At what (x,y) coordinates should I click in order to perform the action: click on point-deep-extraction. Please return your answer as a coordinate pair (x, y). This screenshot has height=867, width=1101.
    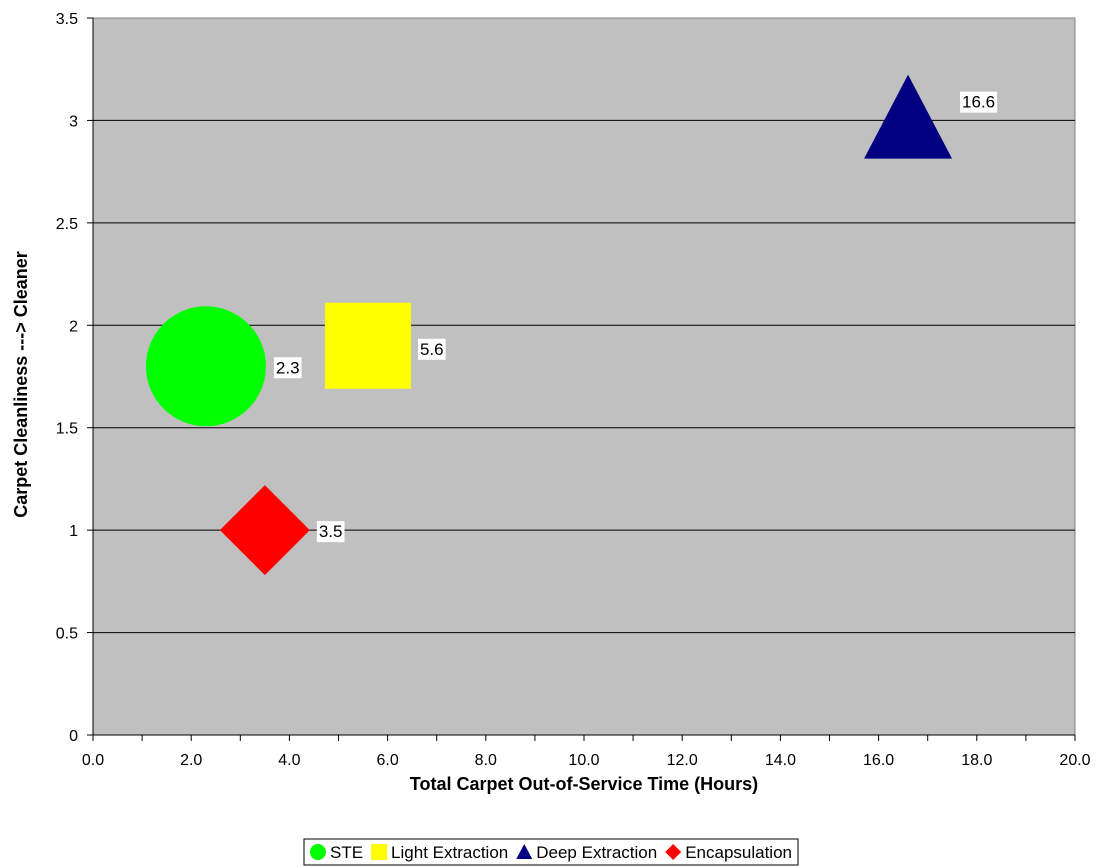
    Looking at the image, I should click on (908, 116).